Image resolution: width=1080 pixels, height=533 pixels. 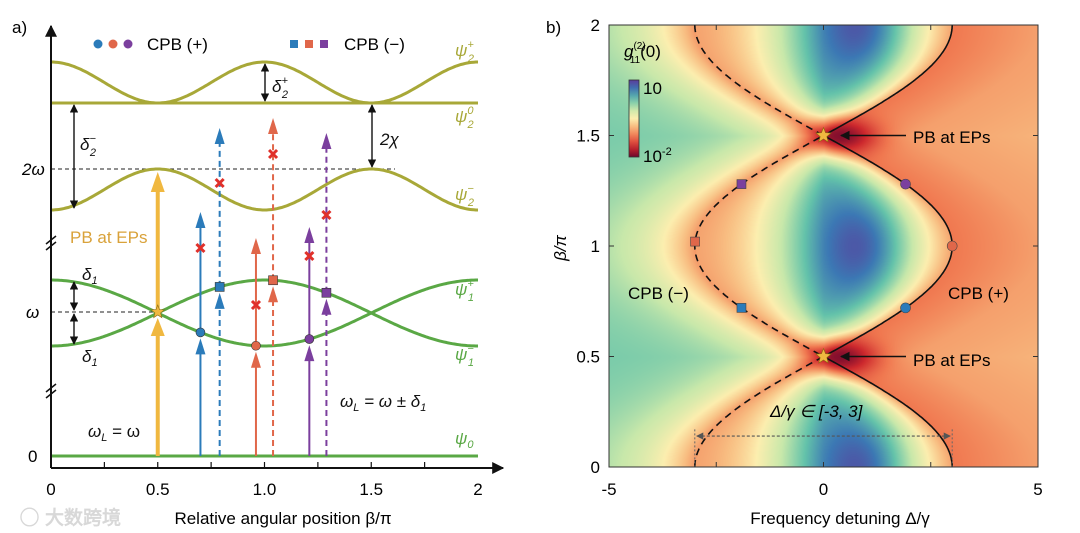 I want to click on pump-arrowhead-lower, so click(x=157, y=327).